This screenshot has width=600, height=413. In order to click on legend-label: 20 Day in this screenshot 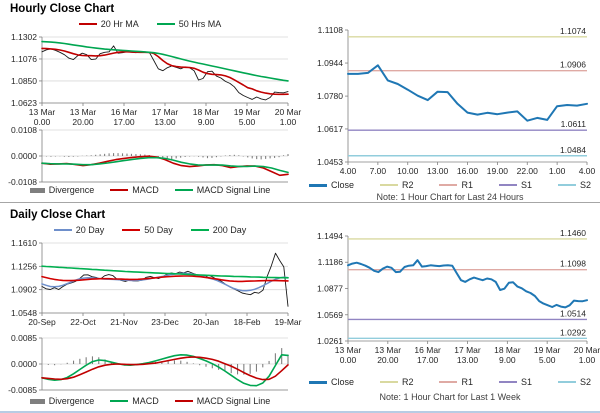, I will do `click(90, 230)`.